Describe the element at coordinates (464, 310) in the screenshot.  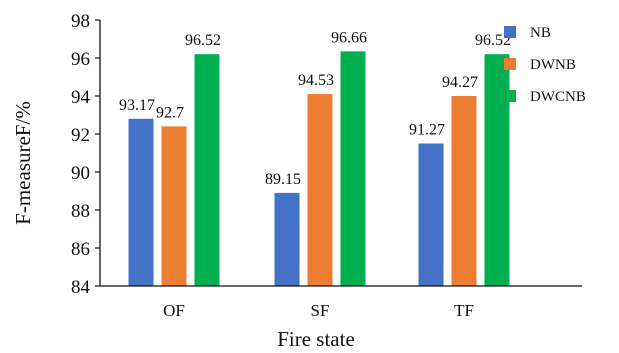
I see `x-tick-label: TF` at that location.